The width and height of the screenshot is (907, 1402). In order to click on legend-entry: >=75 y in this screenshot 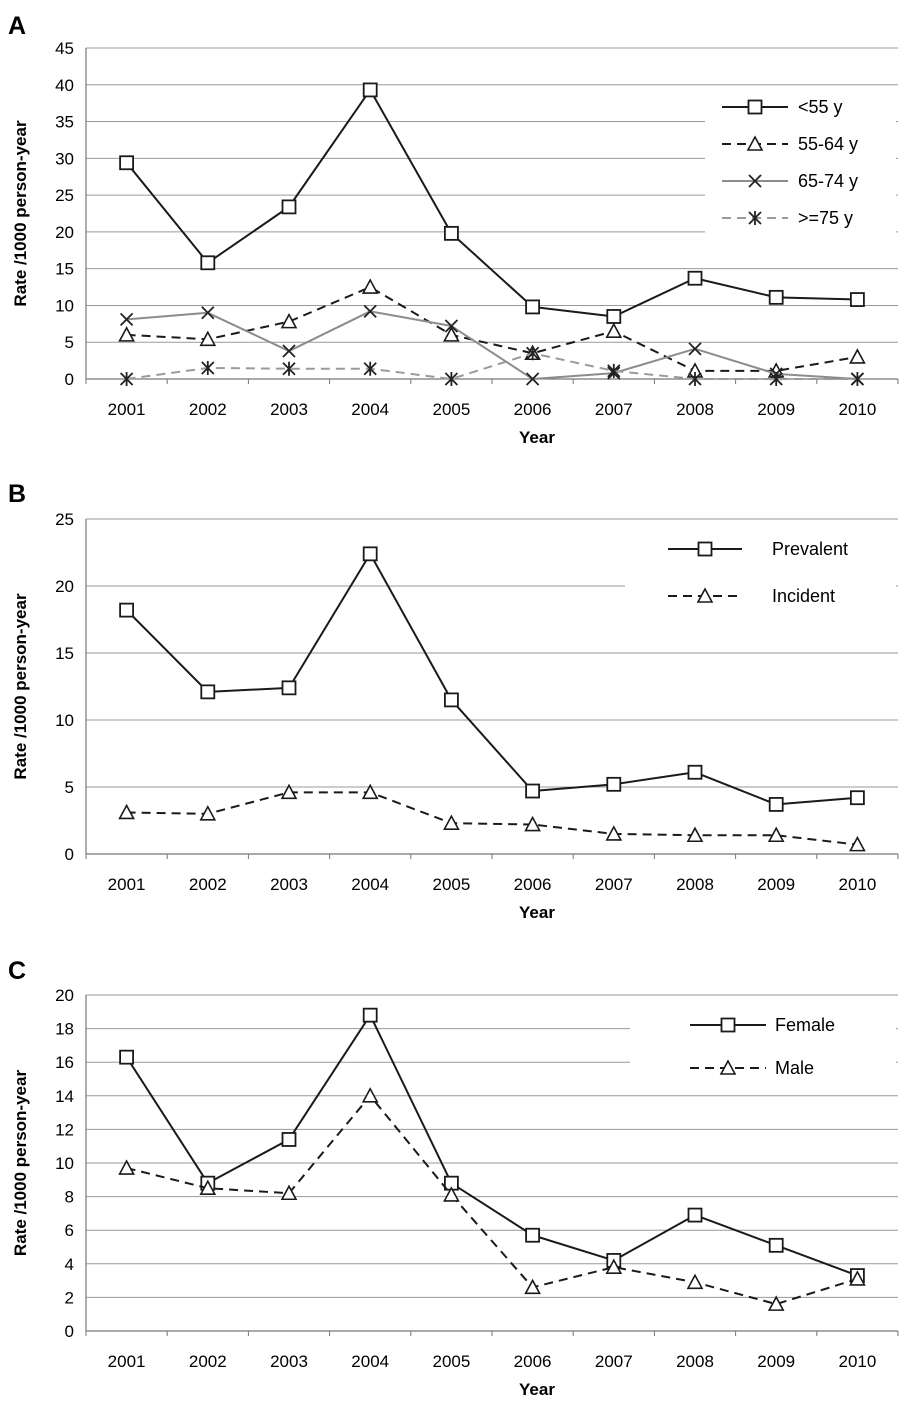, I will do `click(787, 218)`.